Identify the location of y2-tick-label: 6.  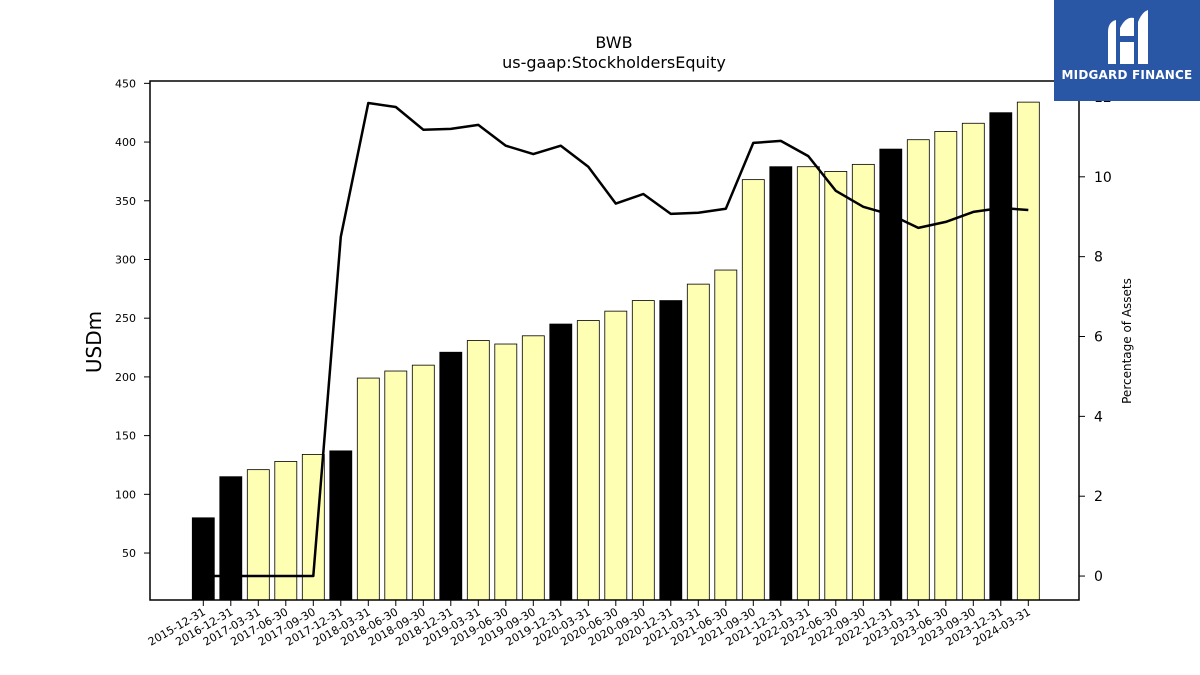
(1098, 338).